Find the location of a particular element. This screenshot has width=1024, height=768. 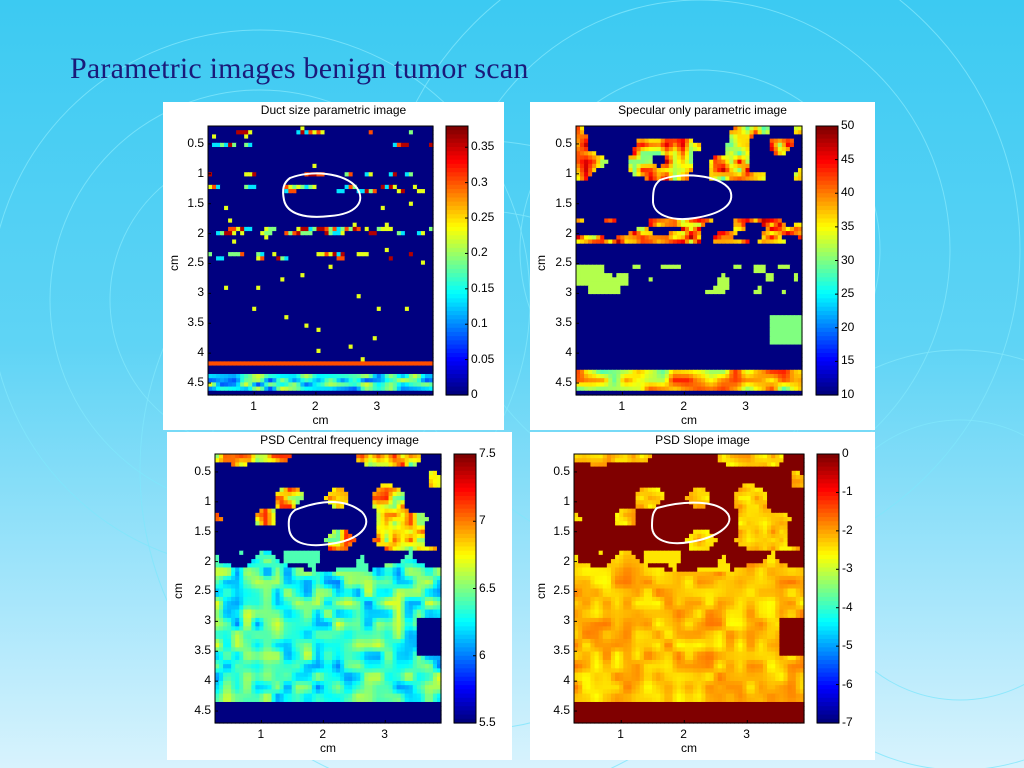

colorbar-tick-label: 5.5 is located at coordinates (487, 722).